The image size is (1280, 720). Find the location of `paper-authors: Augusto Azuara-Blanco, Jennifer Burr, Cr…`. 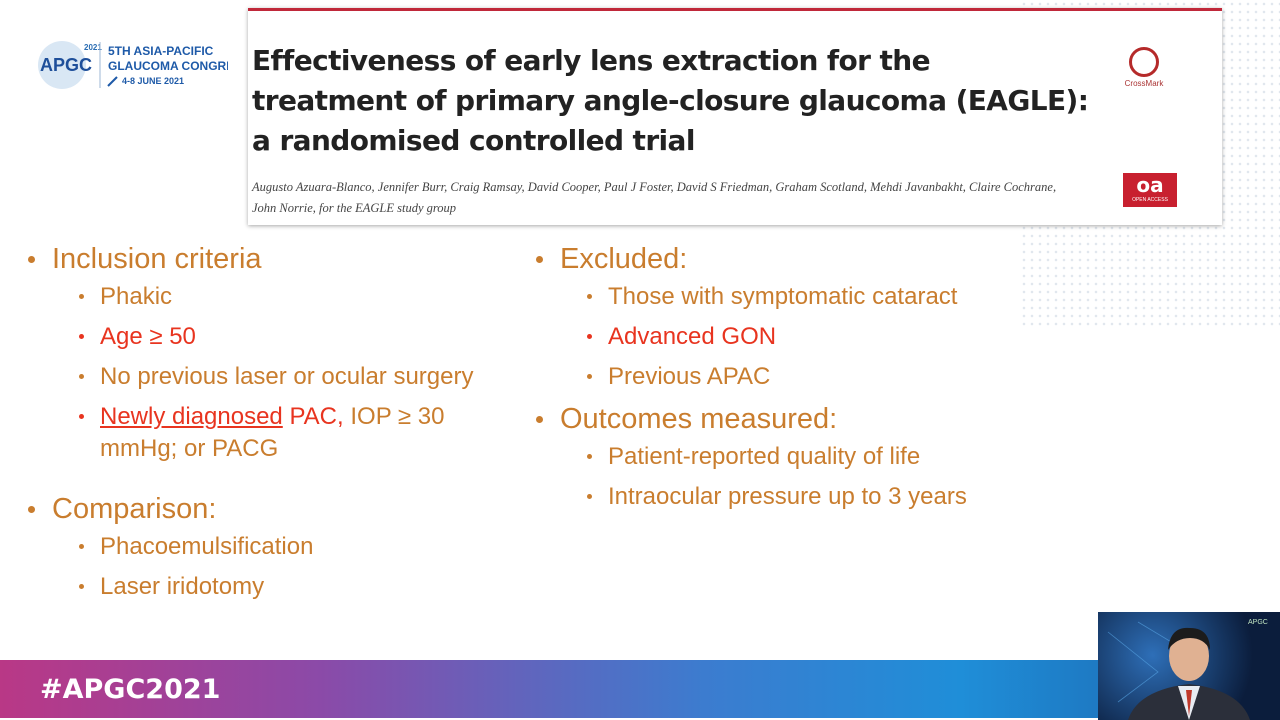

paper-authors: Augusto Azuara-Blanco, Jennifer Burr, Cr… is located at coordinates (654, 197).